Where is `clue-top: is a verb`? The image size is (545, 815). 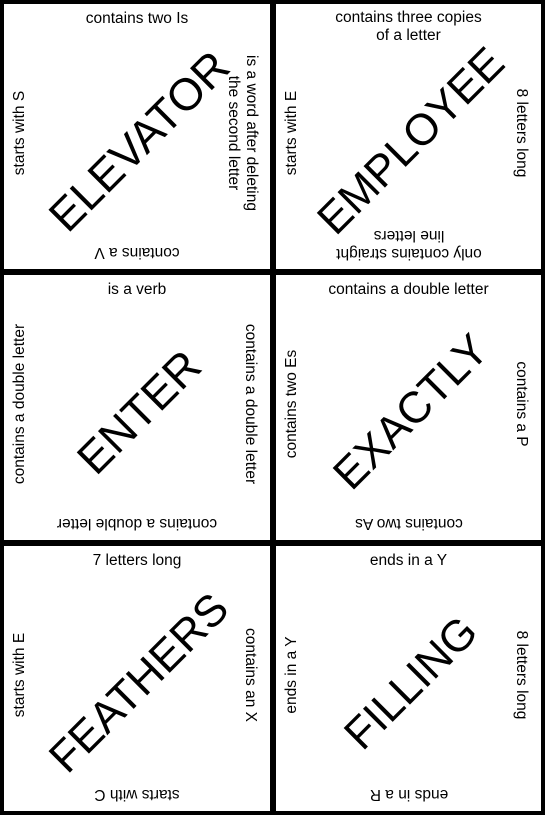
clue-top: is a verb is located at coordinates (137, 289).